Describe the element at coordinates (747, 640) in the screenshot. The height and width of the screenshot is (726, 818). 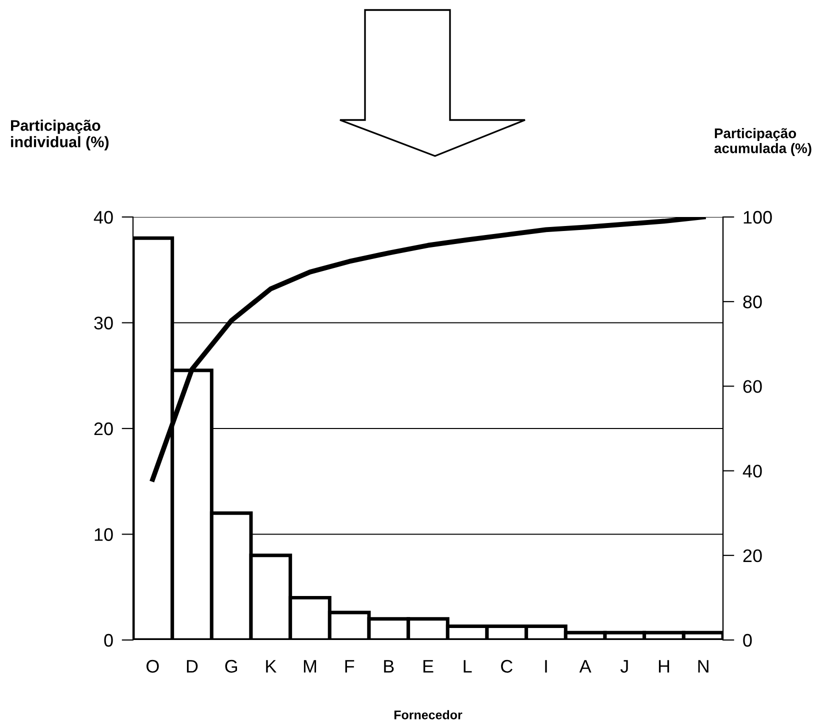
I see `y2-tick-label: 0` at that location.